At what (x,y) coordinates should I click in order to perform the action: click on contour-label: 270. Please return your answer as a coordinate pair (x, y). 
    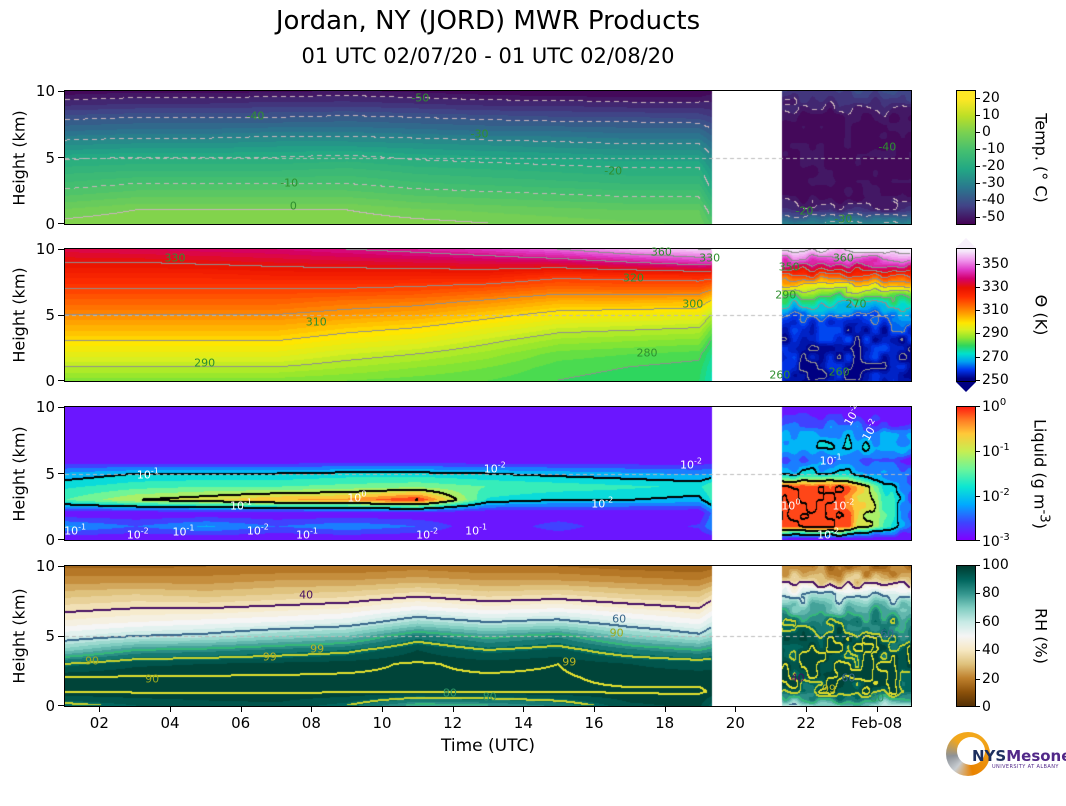
    Looking at the image, I should click on (856, 304).